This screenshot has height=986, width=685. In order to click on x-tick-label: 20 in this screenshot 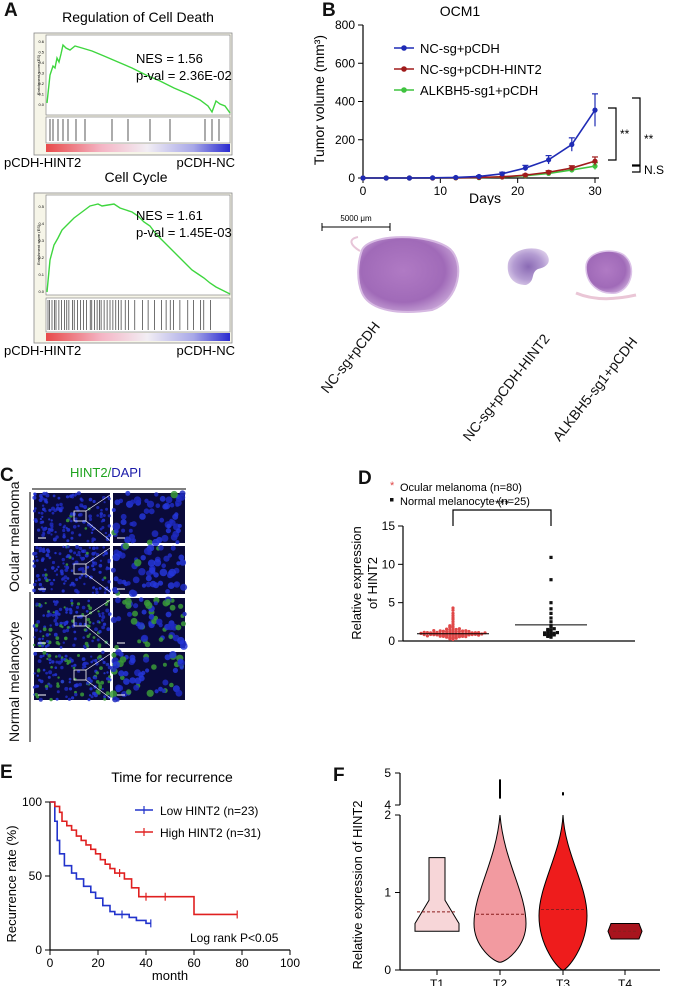, I will do `click(98, 963)`.